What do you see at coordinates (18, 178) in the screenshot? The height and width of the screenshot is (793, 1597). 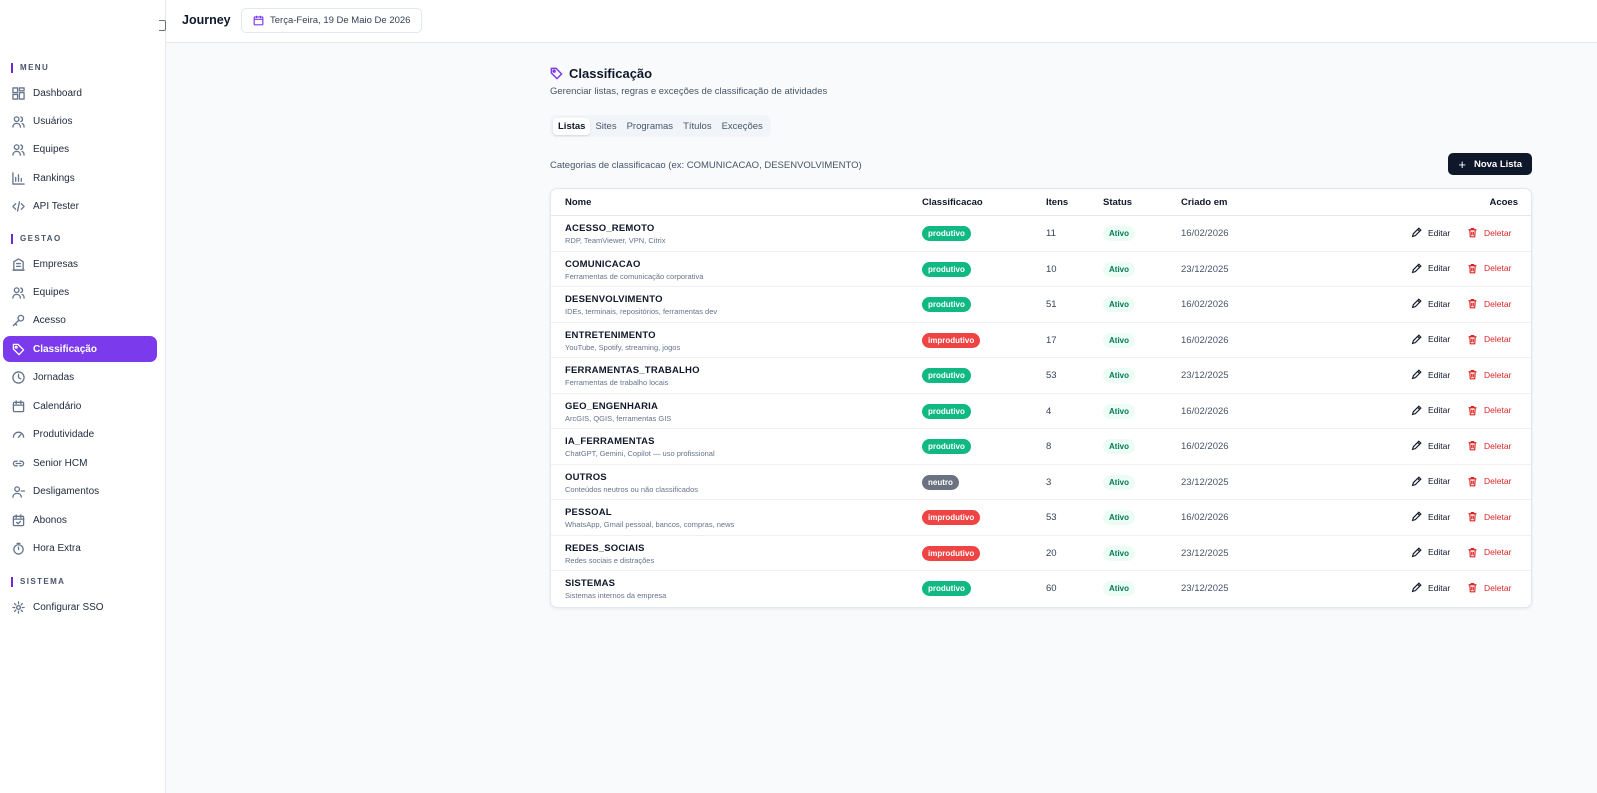 I see `bar-chart-icon` at bounding box center [18, 178].